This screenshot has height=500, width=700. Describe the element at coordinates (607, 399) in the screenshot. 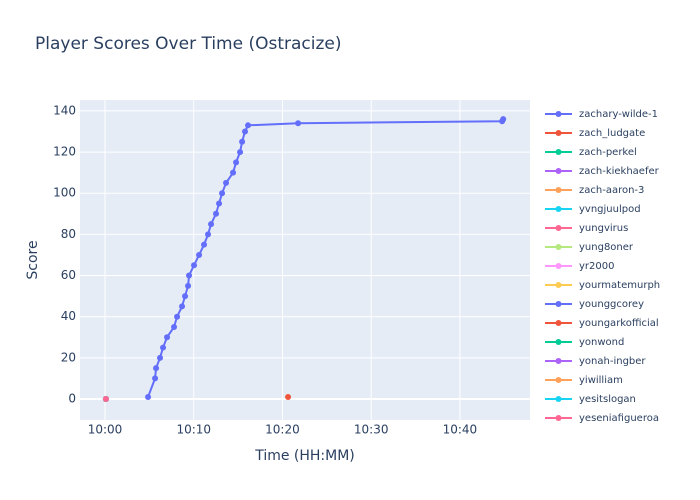

I see `legend-label: yesitslogan` at that location.